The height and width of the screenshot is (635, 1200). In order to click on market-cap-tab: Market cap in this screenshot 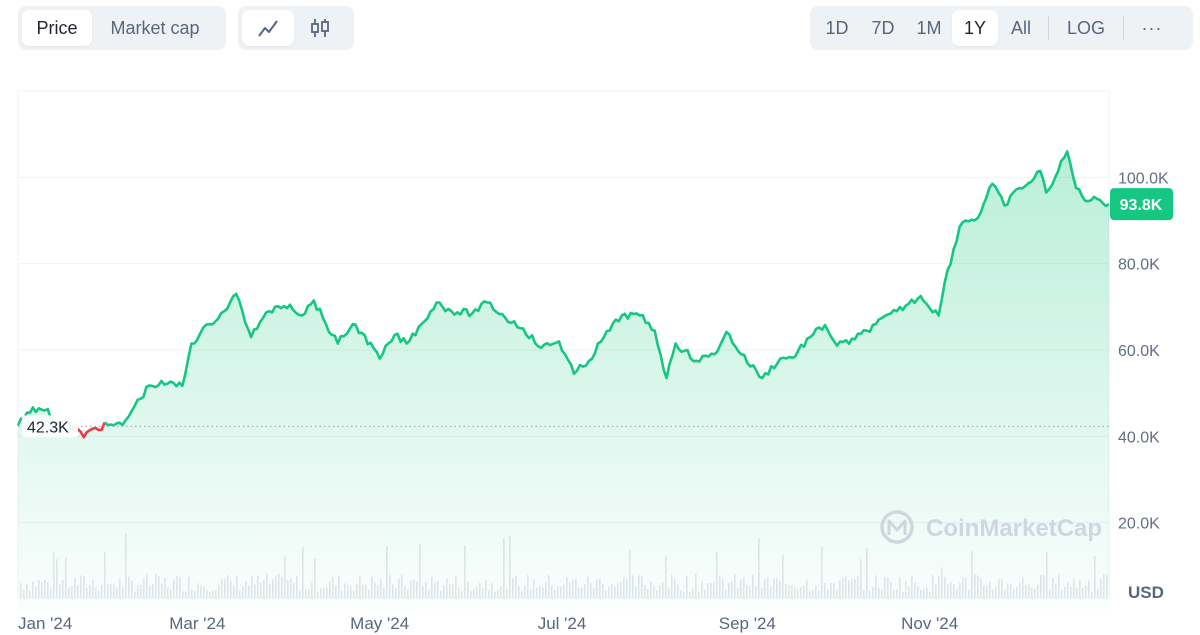, I will do `click(155, 27)`.